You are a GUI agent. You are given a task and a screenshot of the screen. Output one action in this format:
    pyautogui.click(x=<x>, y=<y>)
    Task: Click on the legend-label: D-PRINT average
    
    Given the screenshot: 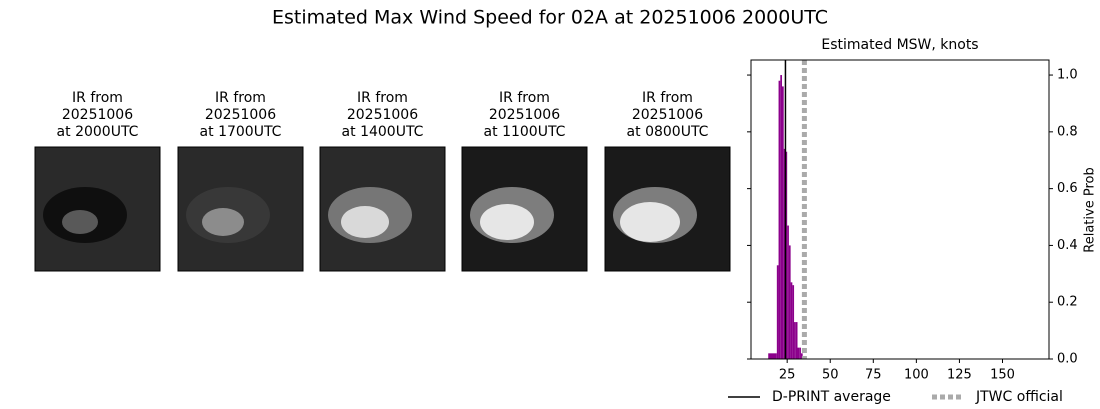 What is the action you would take?
    pyautogui.click(x=831, y=397)
    